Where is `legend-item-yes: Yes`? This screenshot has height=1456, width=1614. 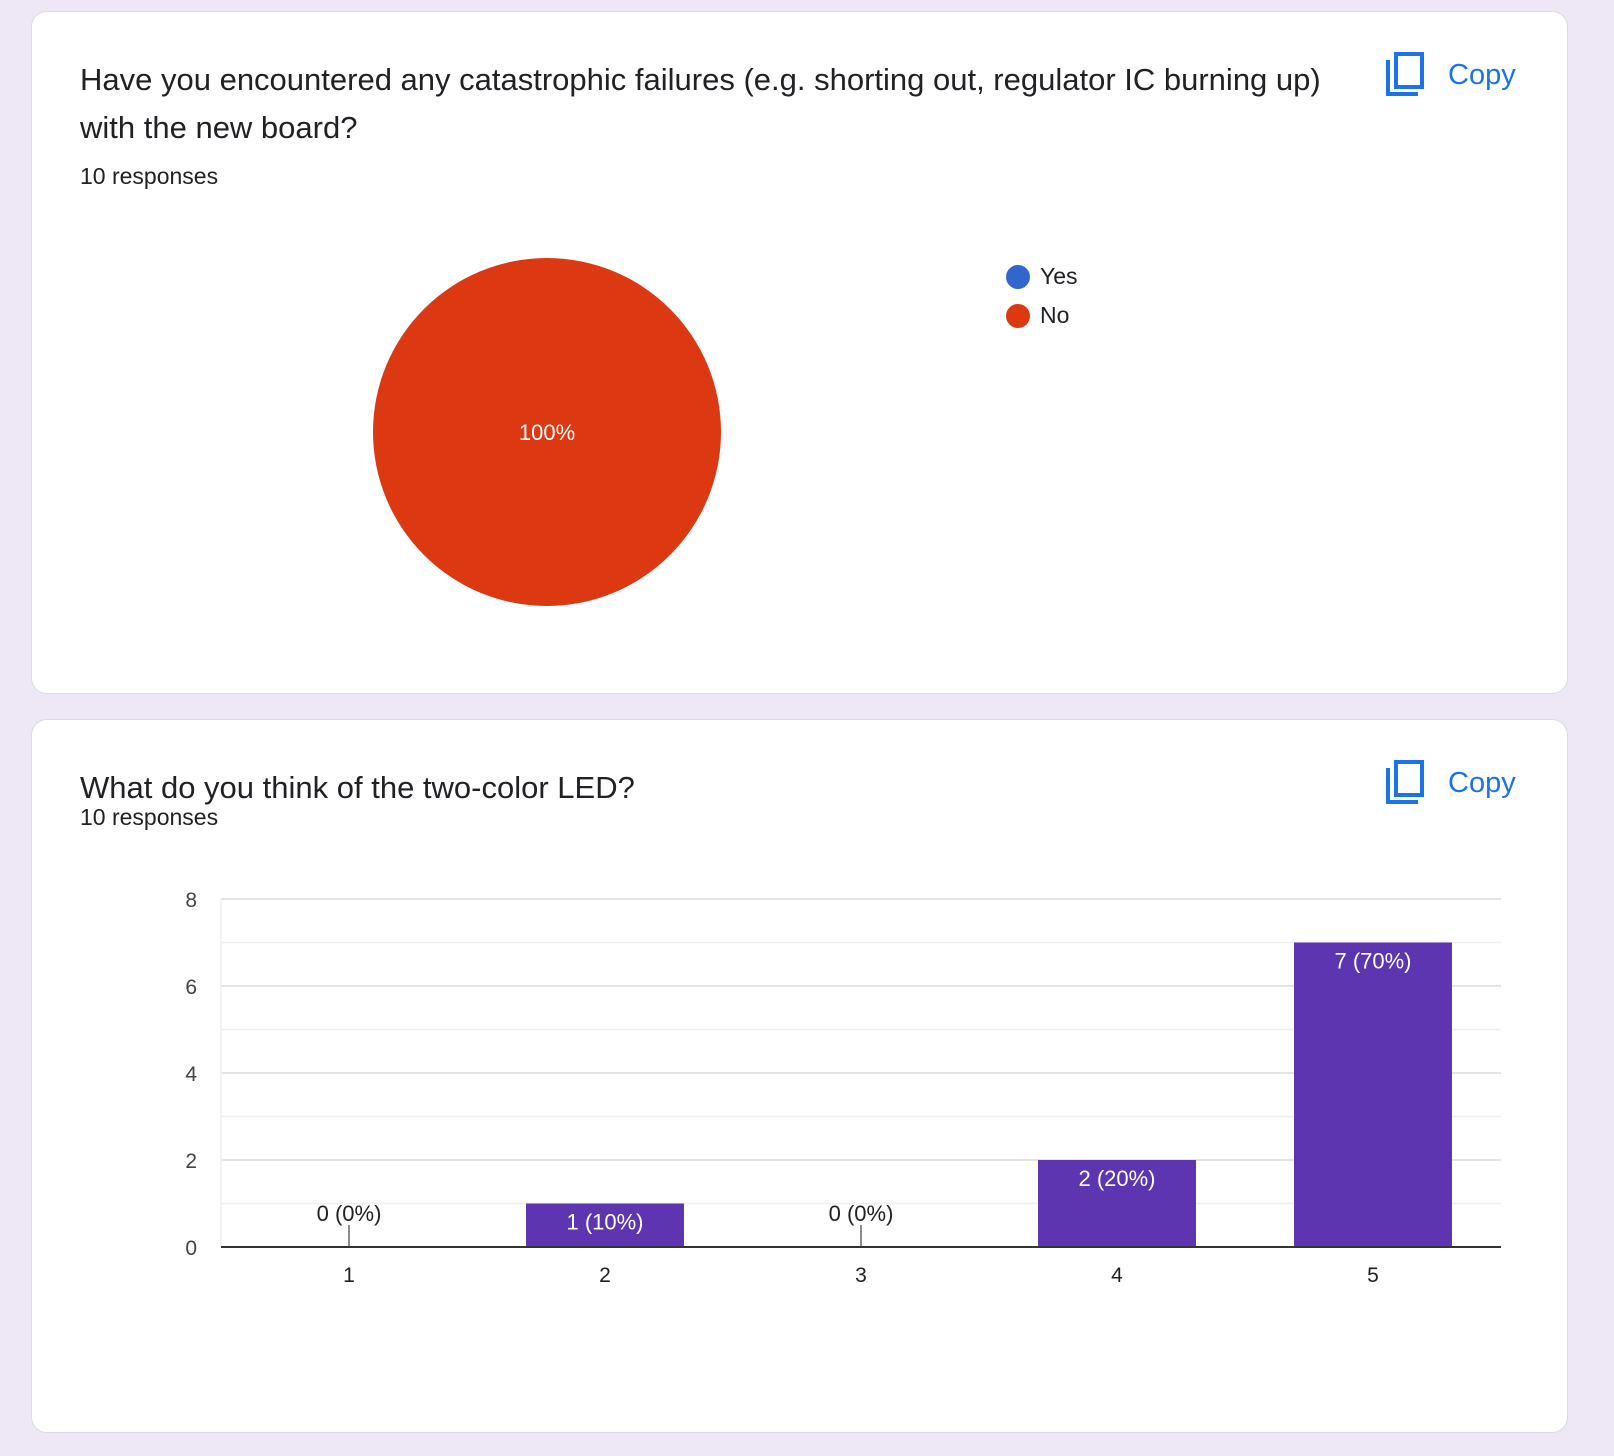
legend-item-yes: Yes is located at coordinates (1042, 276).